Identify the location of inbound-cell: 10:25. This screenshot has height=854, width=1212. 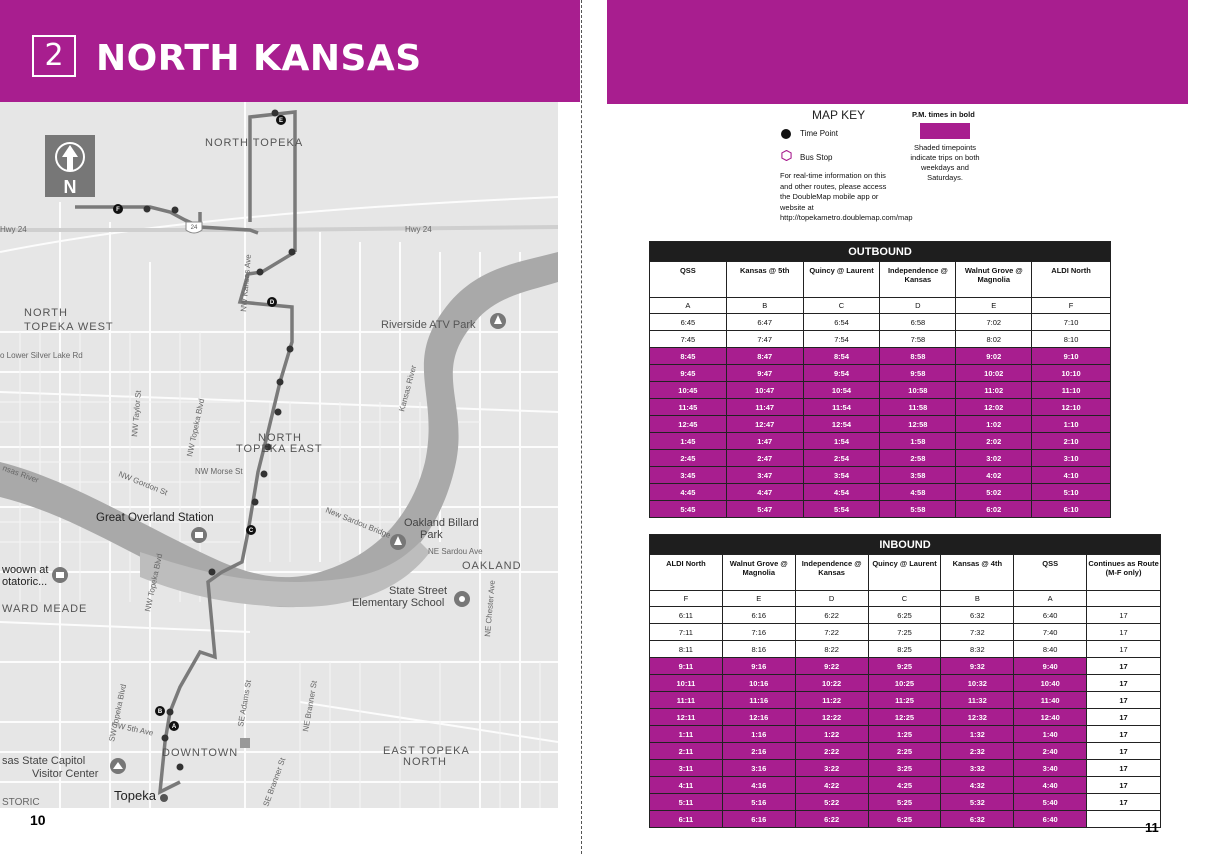
(904, 683).